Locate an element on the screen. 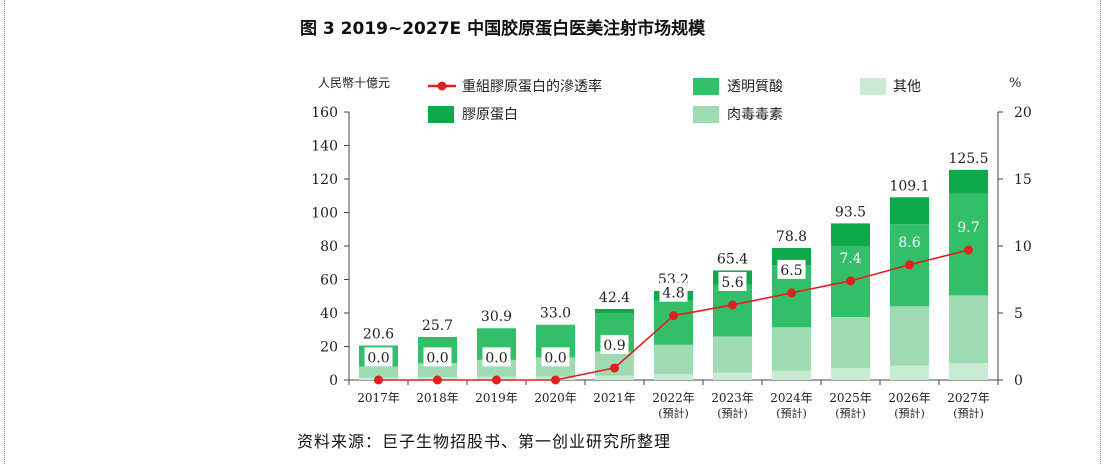  legend-label-other: 其他 is located at coordinates (907, 87).